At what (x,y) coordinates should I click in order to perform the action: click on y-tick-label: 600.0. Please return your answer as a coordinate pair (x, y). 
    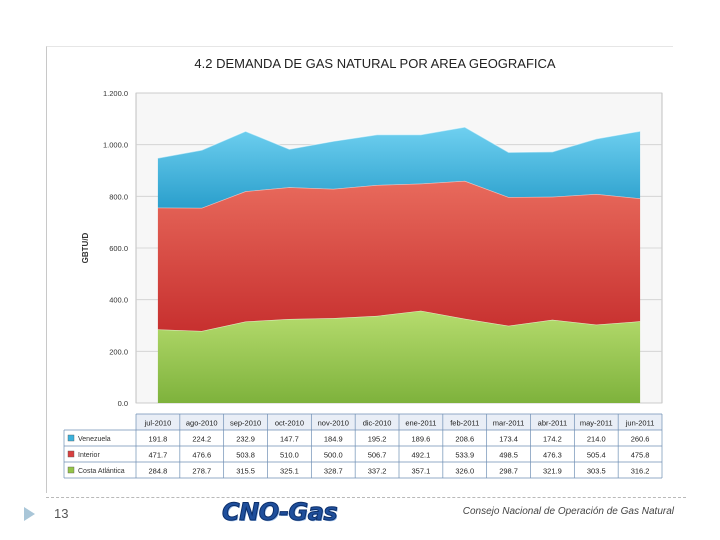
    Looking at the image, I should click on (118, 248).